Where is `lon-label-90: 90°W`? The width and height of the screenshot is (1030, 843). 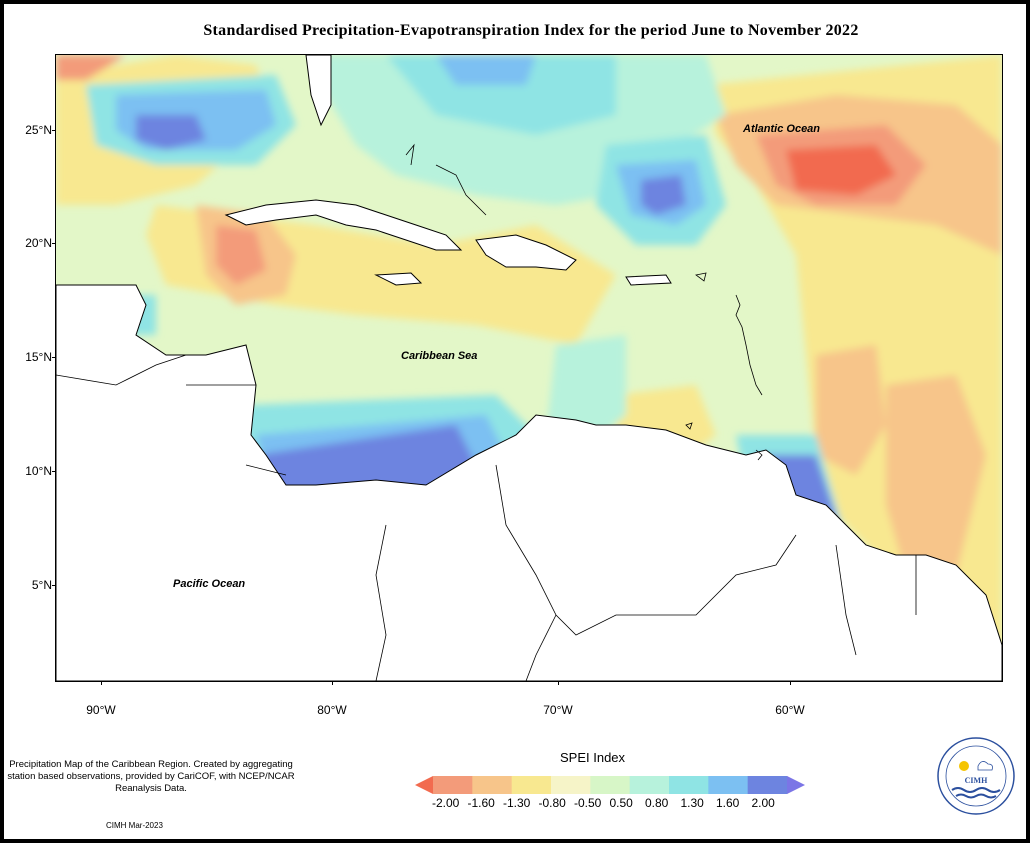 lon-label-90: 90°W is located at coordinates (101, 710).